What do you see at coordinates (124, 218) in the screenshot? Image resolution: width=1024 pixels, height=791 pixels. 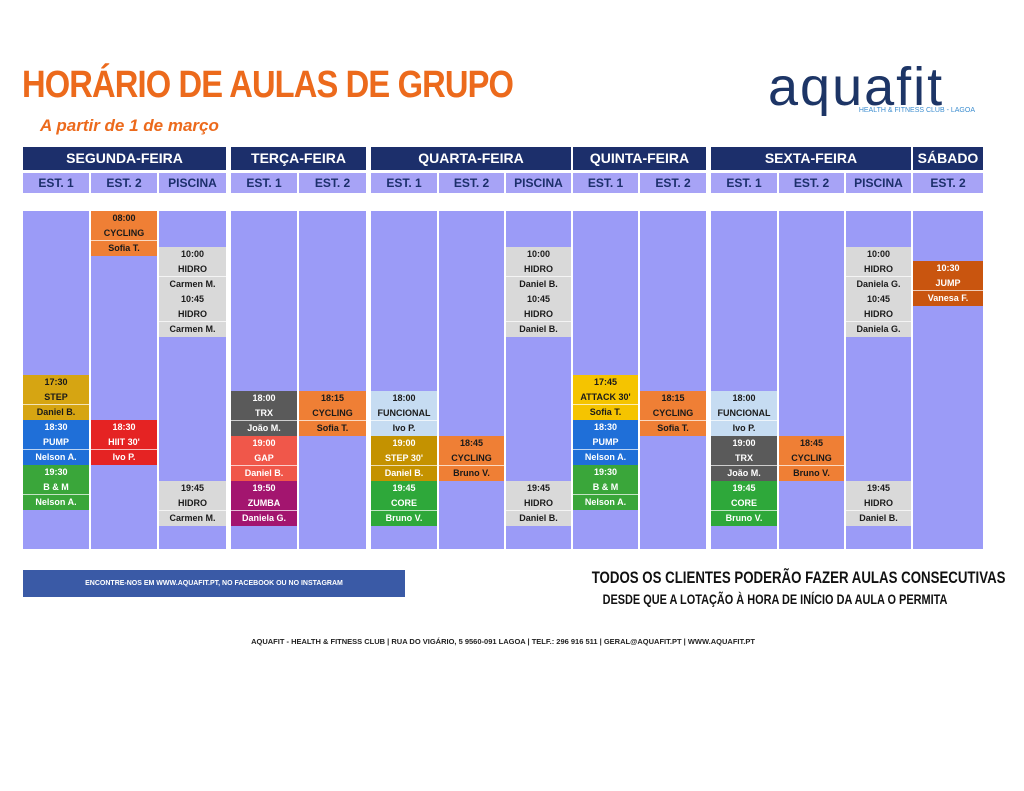 I see `class-time: 08:00` at bounding box center [124, 218].